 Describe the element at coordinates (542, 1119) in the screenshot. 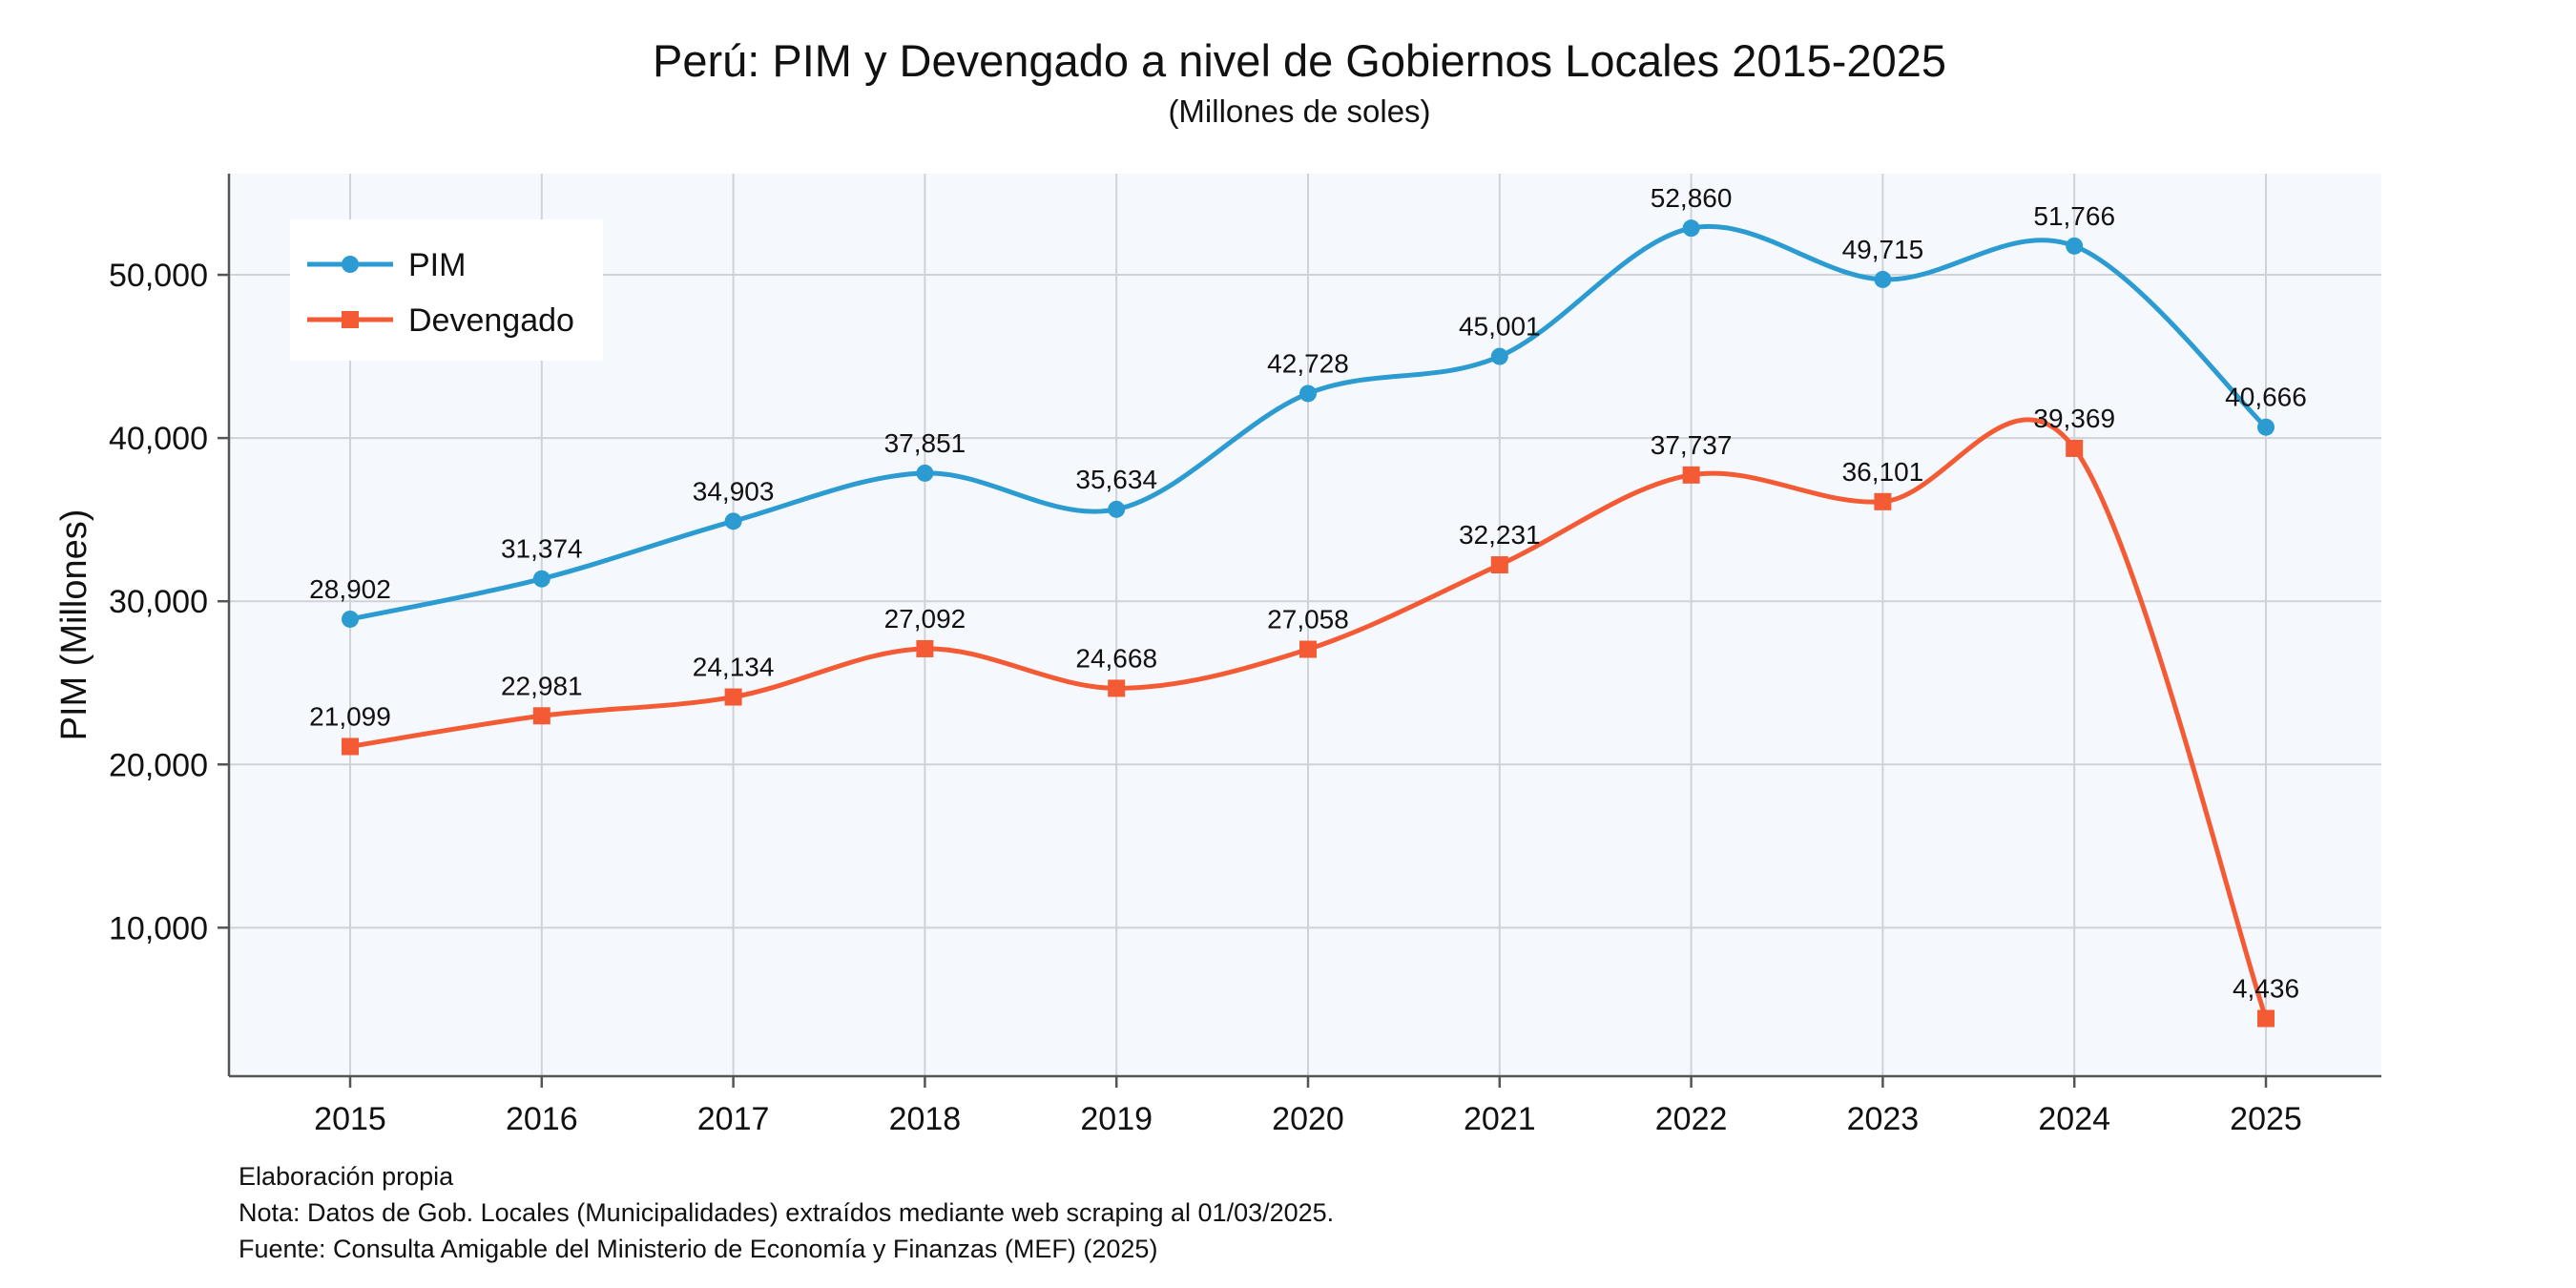

I see `x-tick-label: 2016` at that location.